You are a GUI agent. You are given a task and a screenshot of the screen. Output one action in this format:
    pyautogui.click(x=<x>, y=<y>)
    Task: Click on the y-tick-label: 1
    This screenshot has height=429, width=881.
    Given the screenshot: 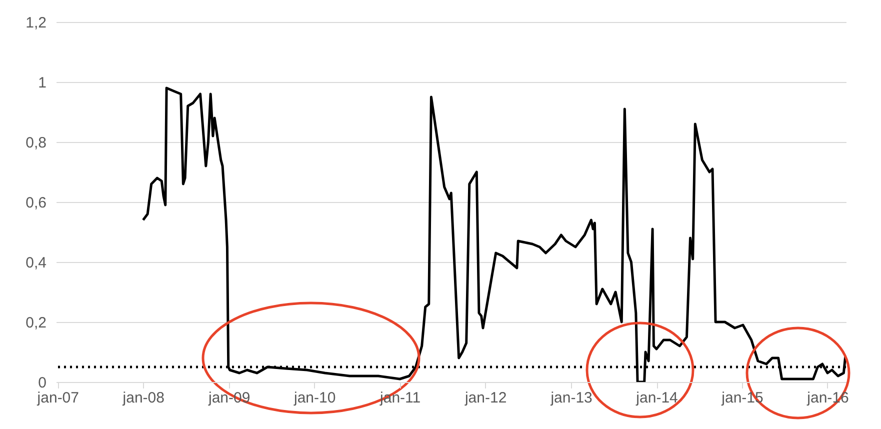 What is the action you would take?
    pyautogui.click(x=42, y=83)
    